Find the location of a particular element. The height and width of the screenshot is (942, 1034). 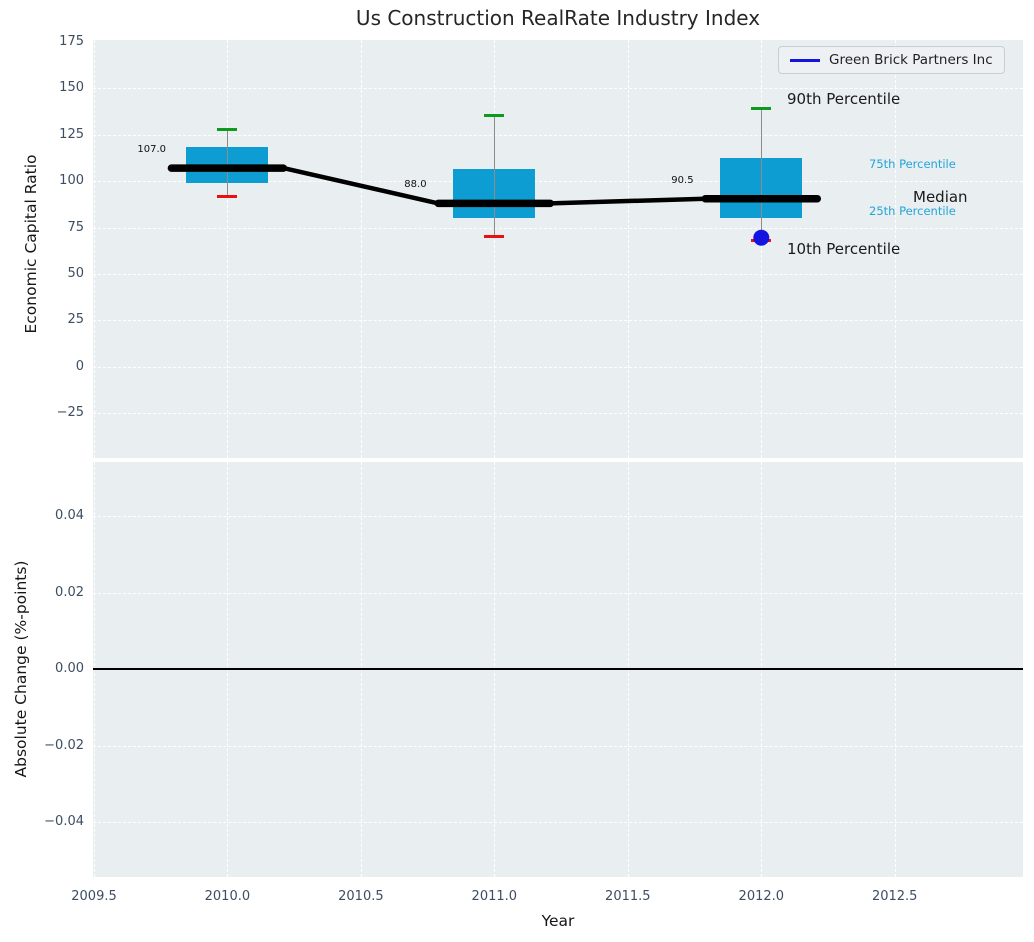

y-tick-label: 100 is located at coordinates (71, 181).